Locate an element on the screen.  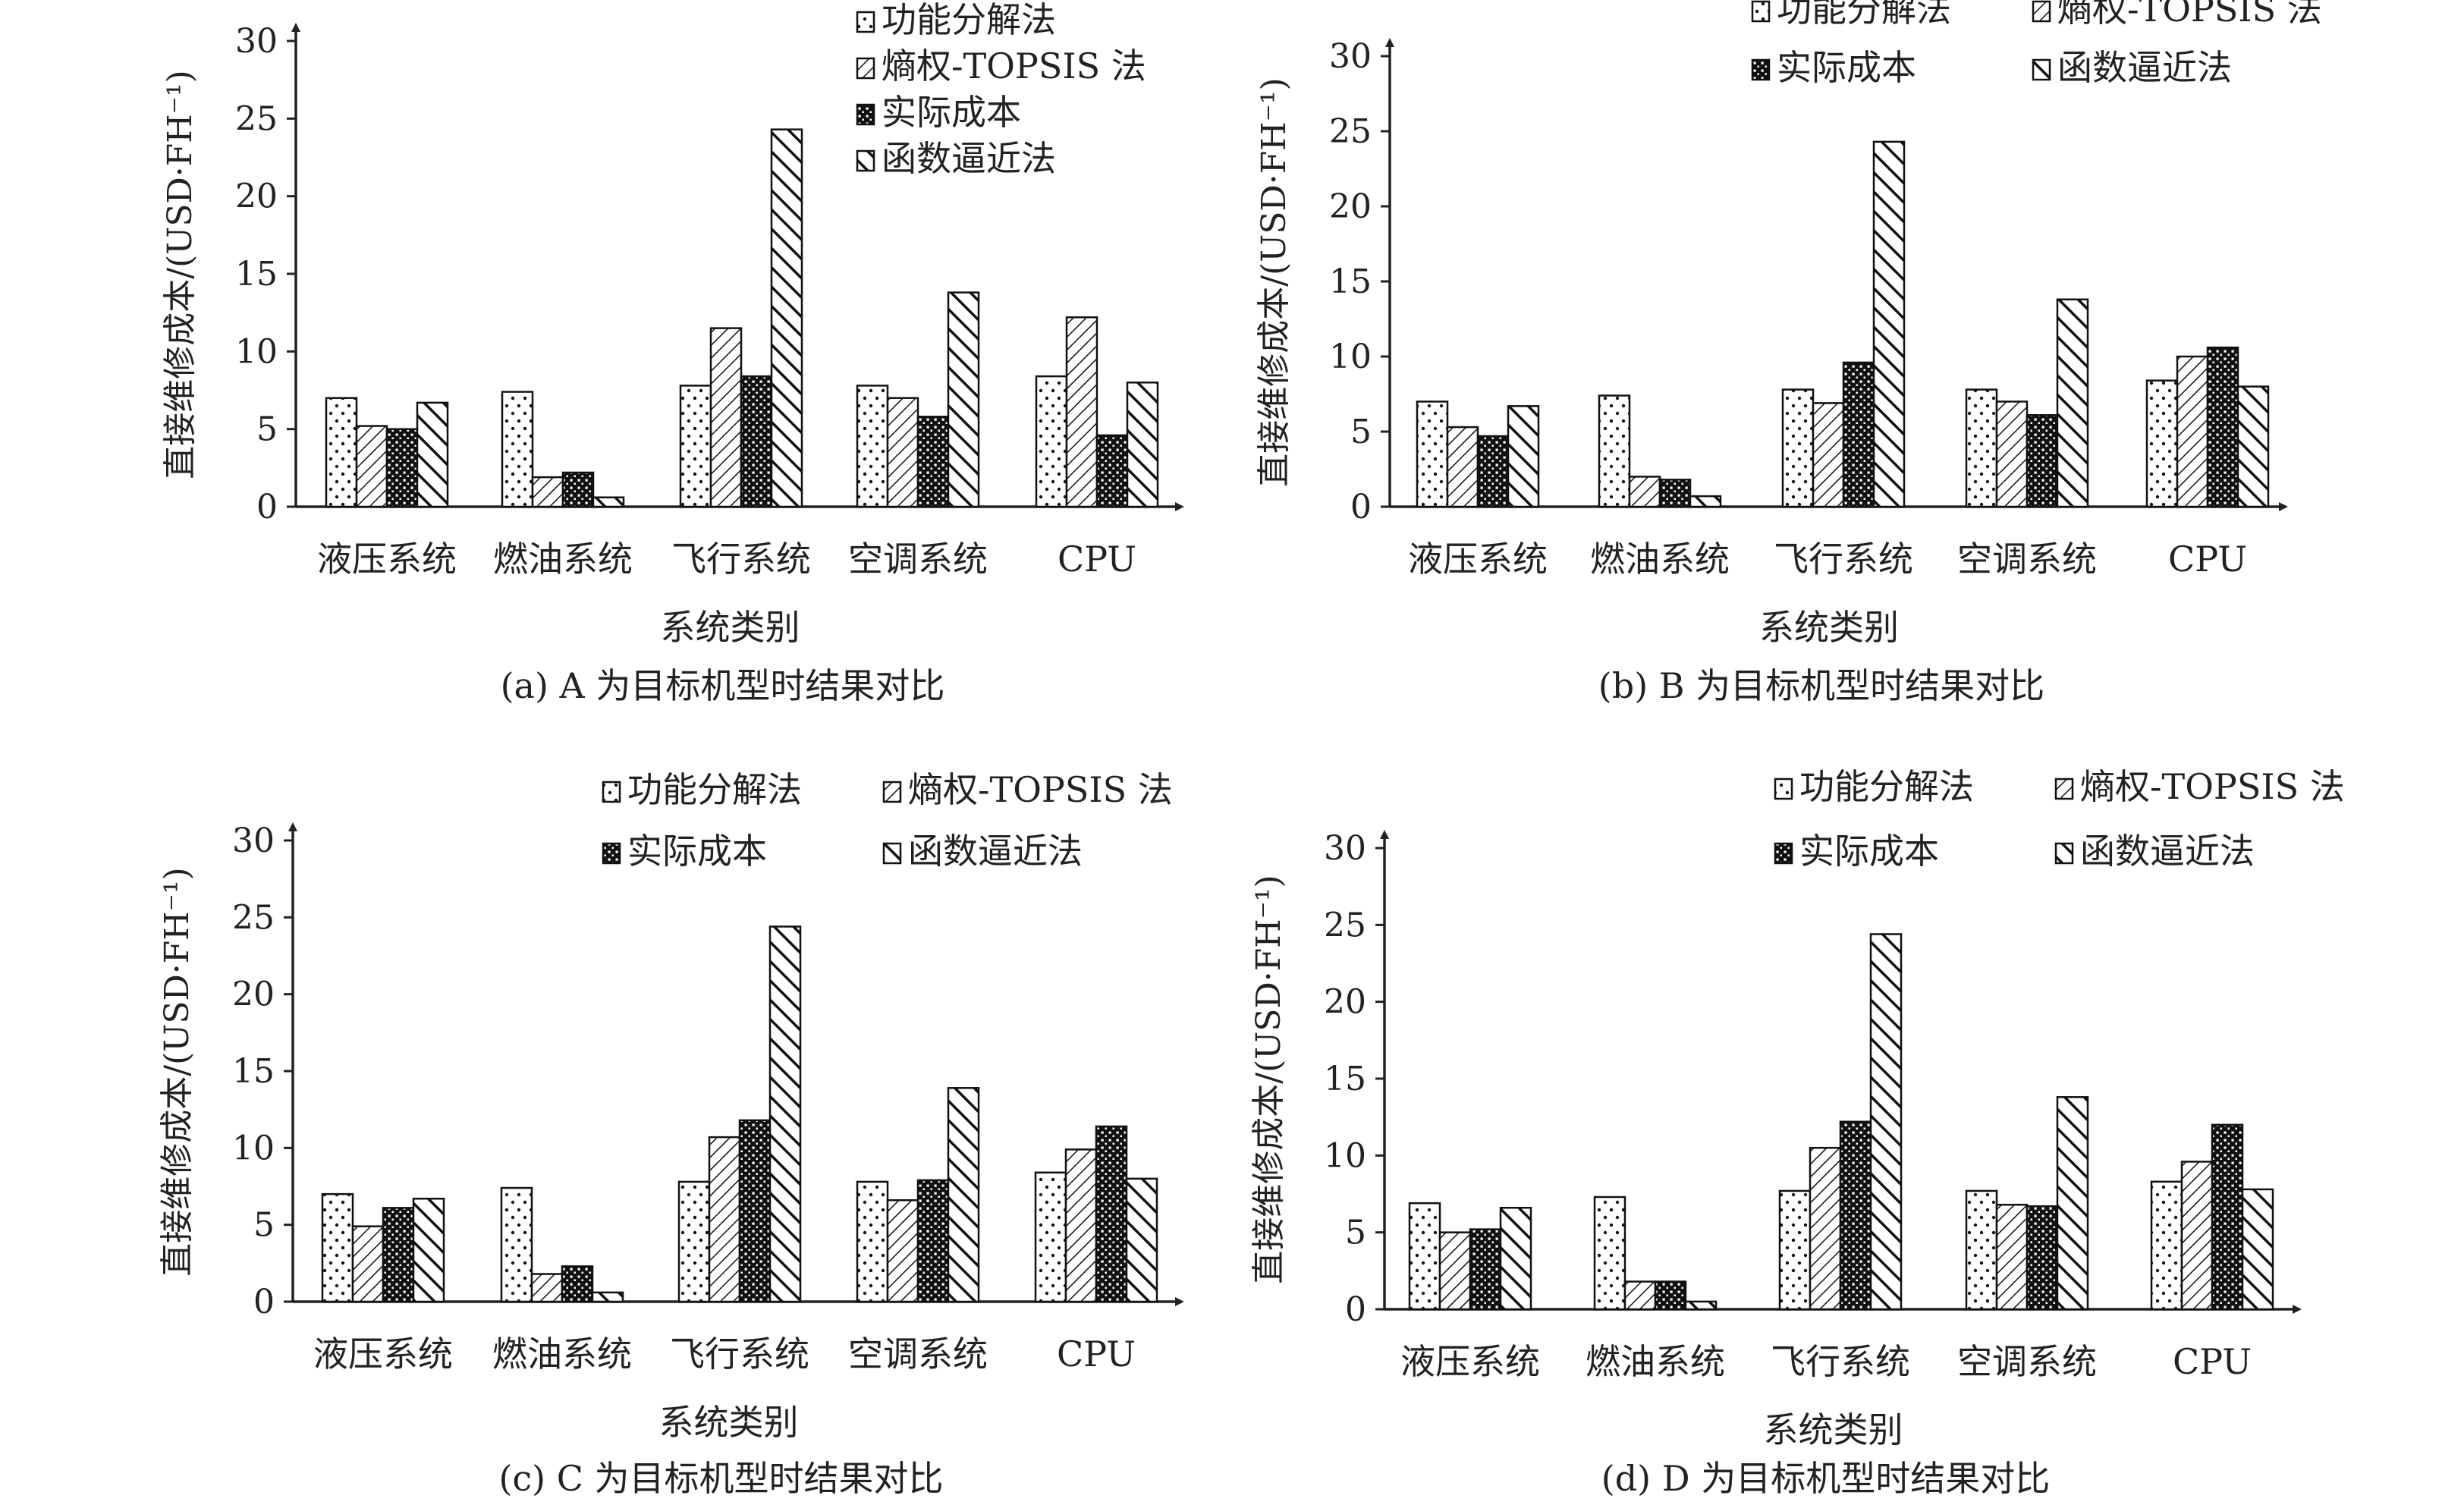
legend-label: 功能分解法 is located at coordinates (1886, 786).